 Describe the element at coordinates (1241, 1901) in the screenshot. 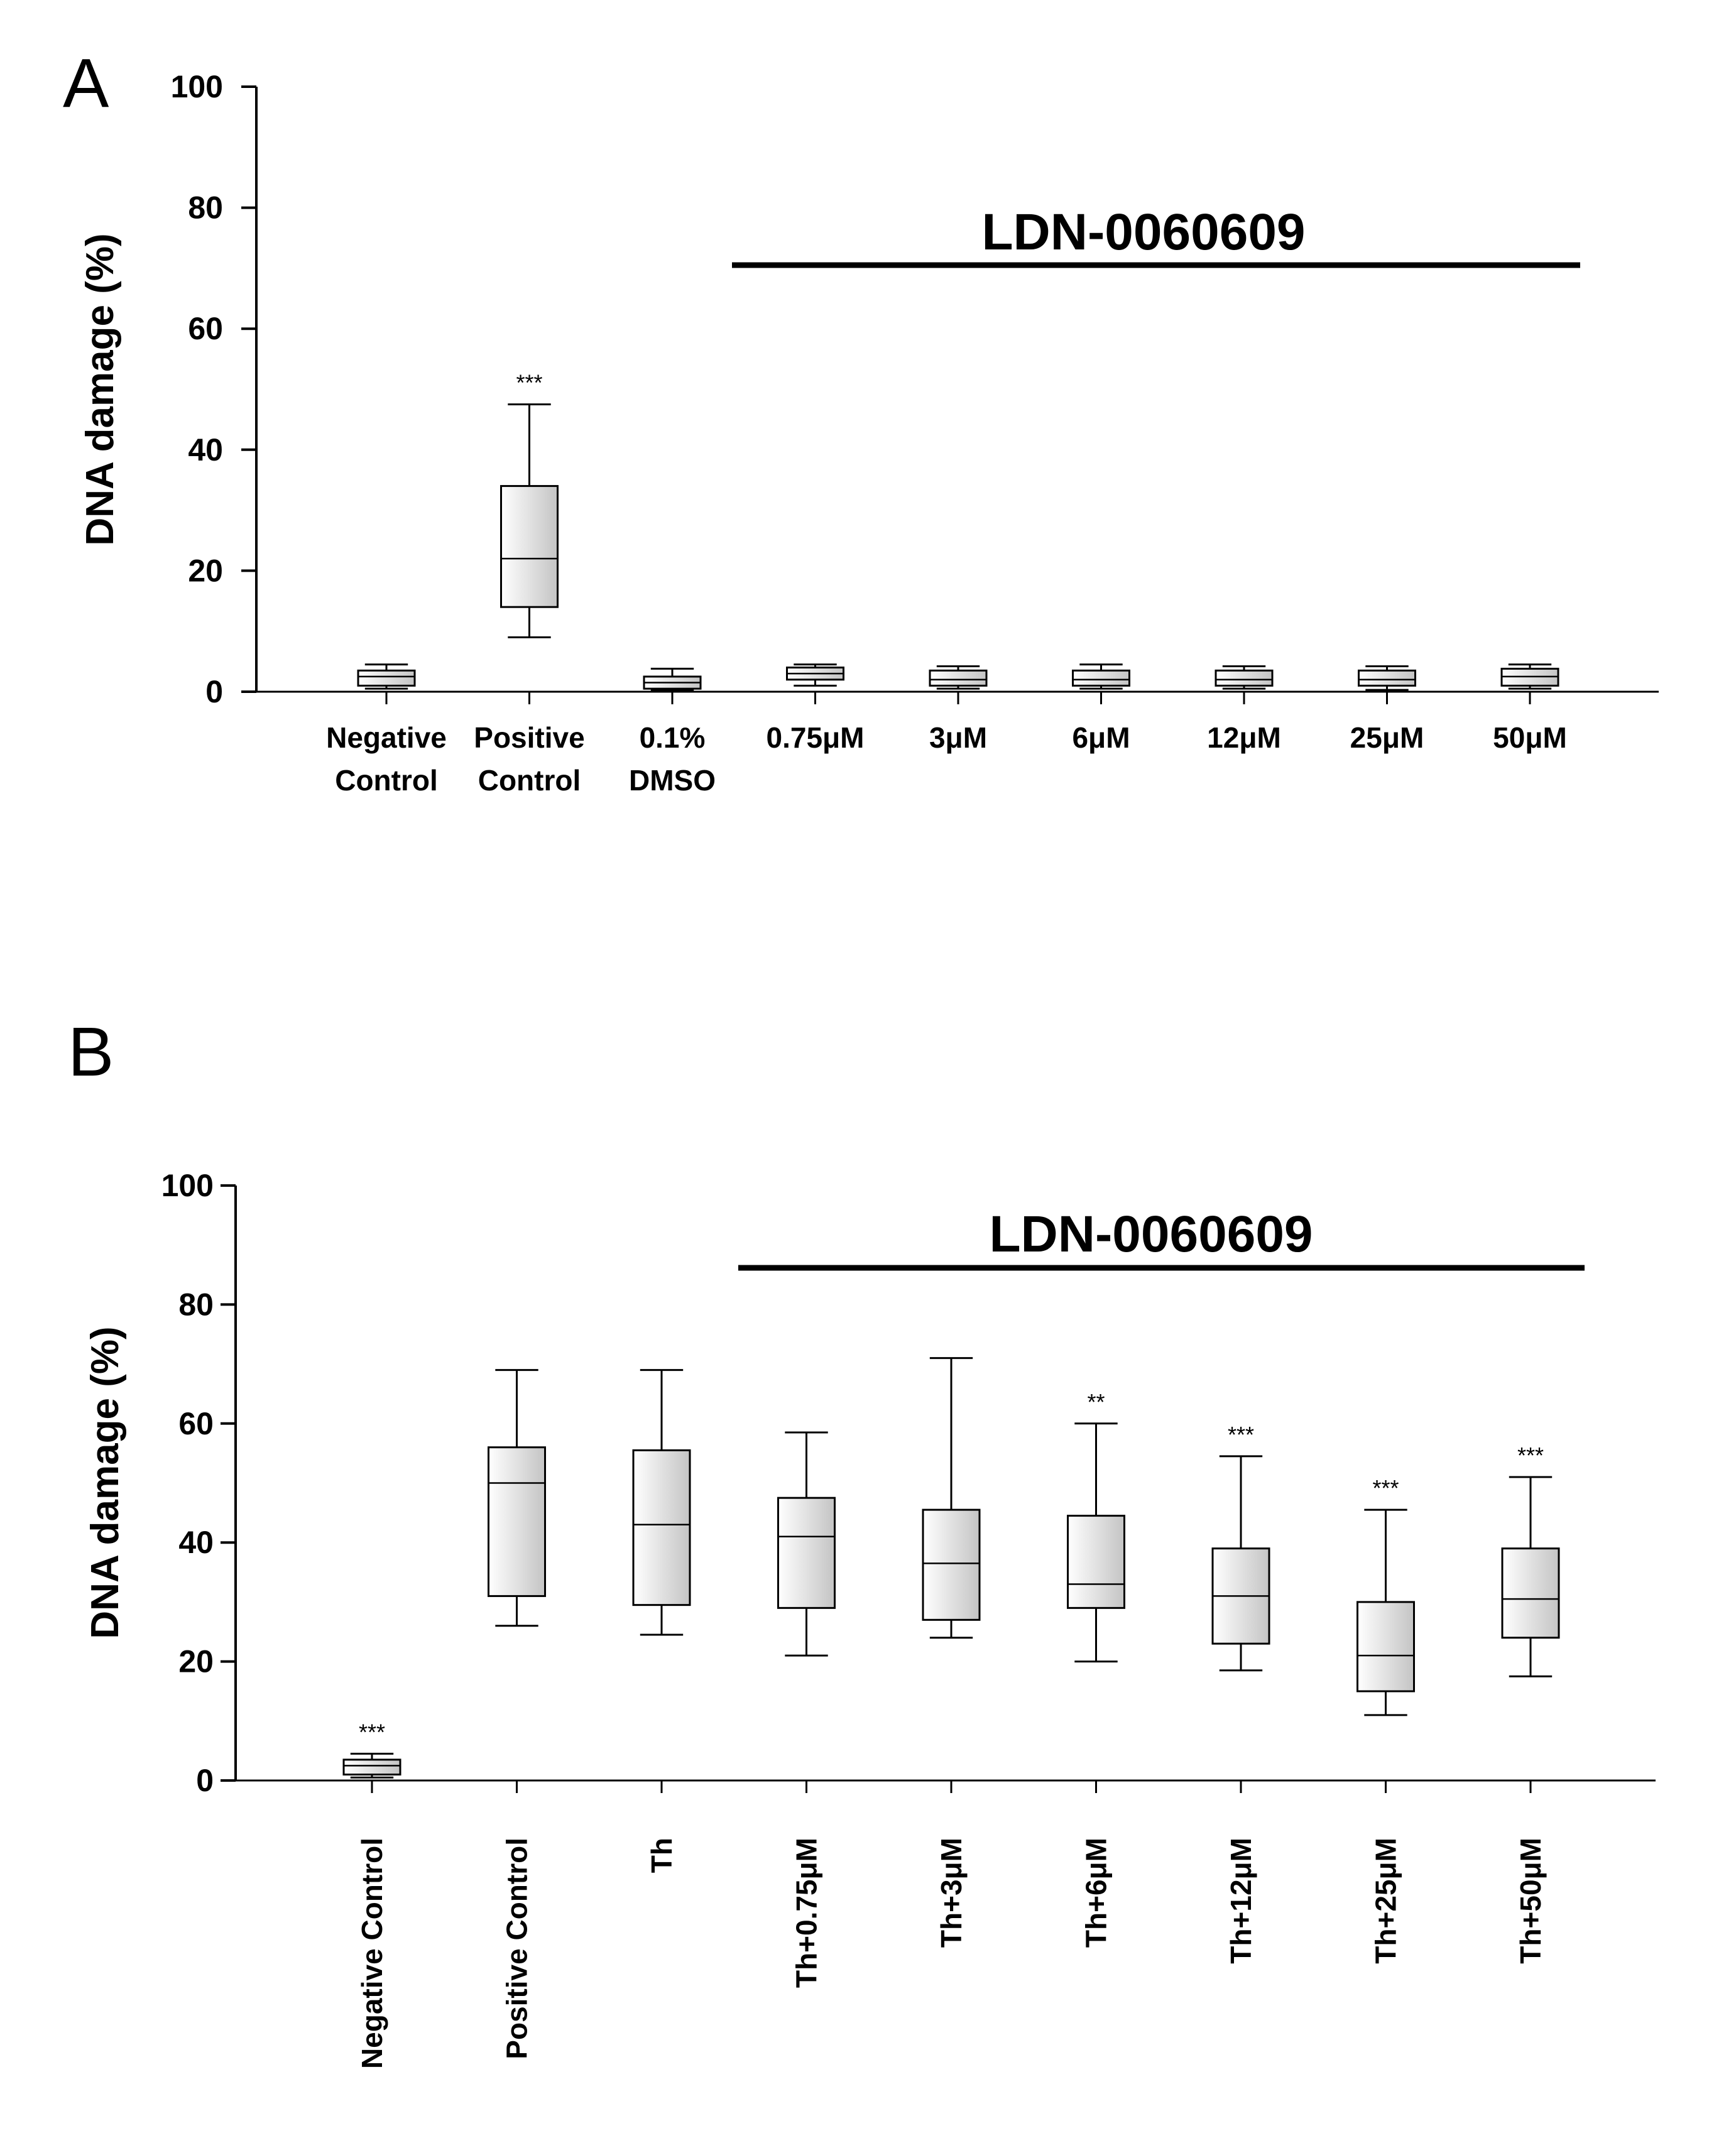

I see `category-label: Th+12μM` at that location.